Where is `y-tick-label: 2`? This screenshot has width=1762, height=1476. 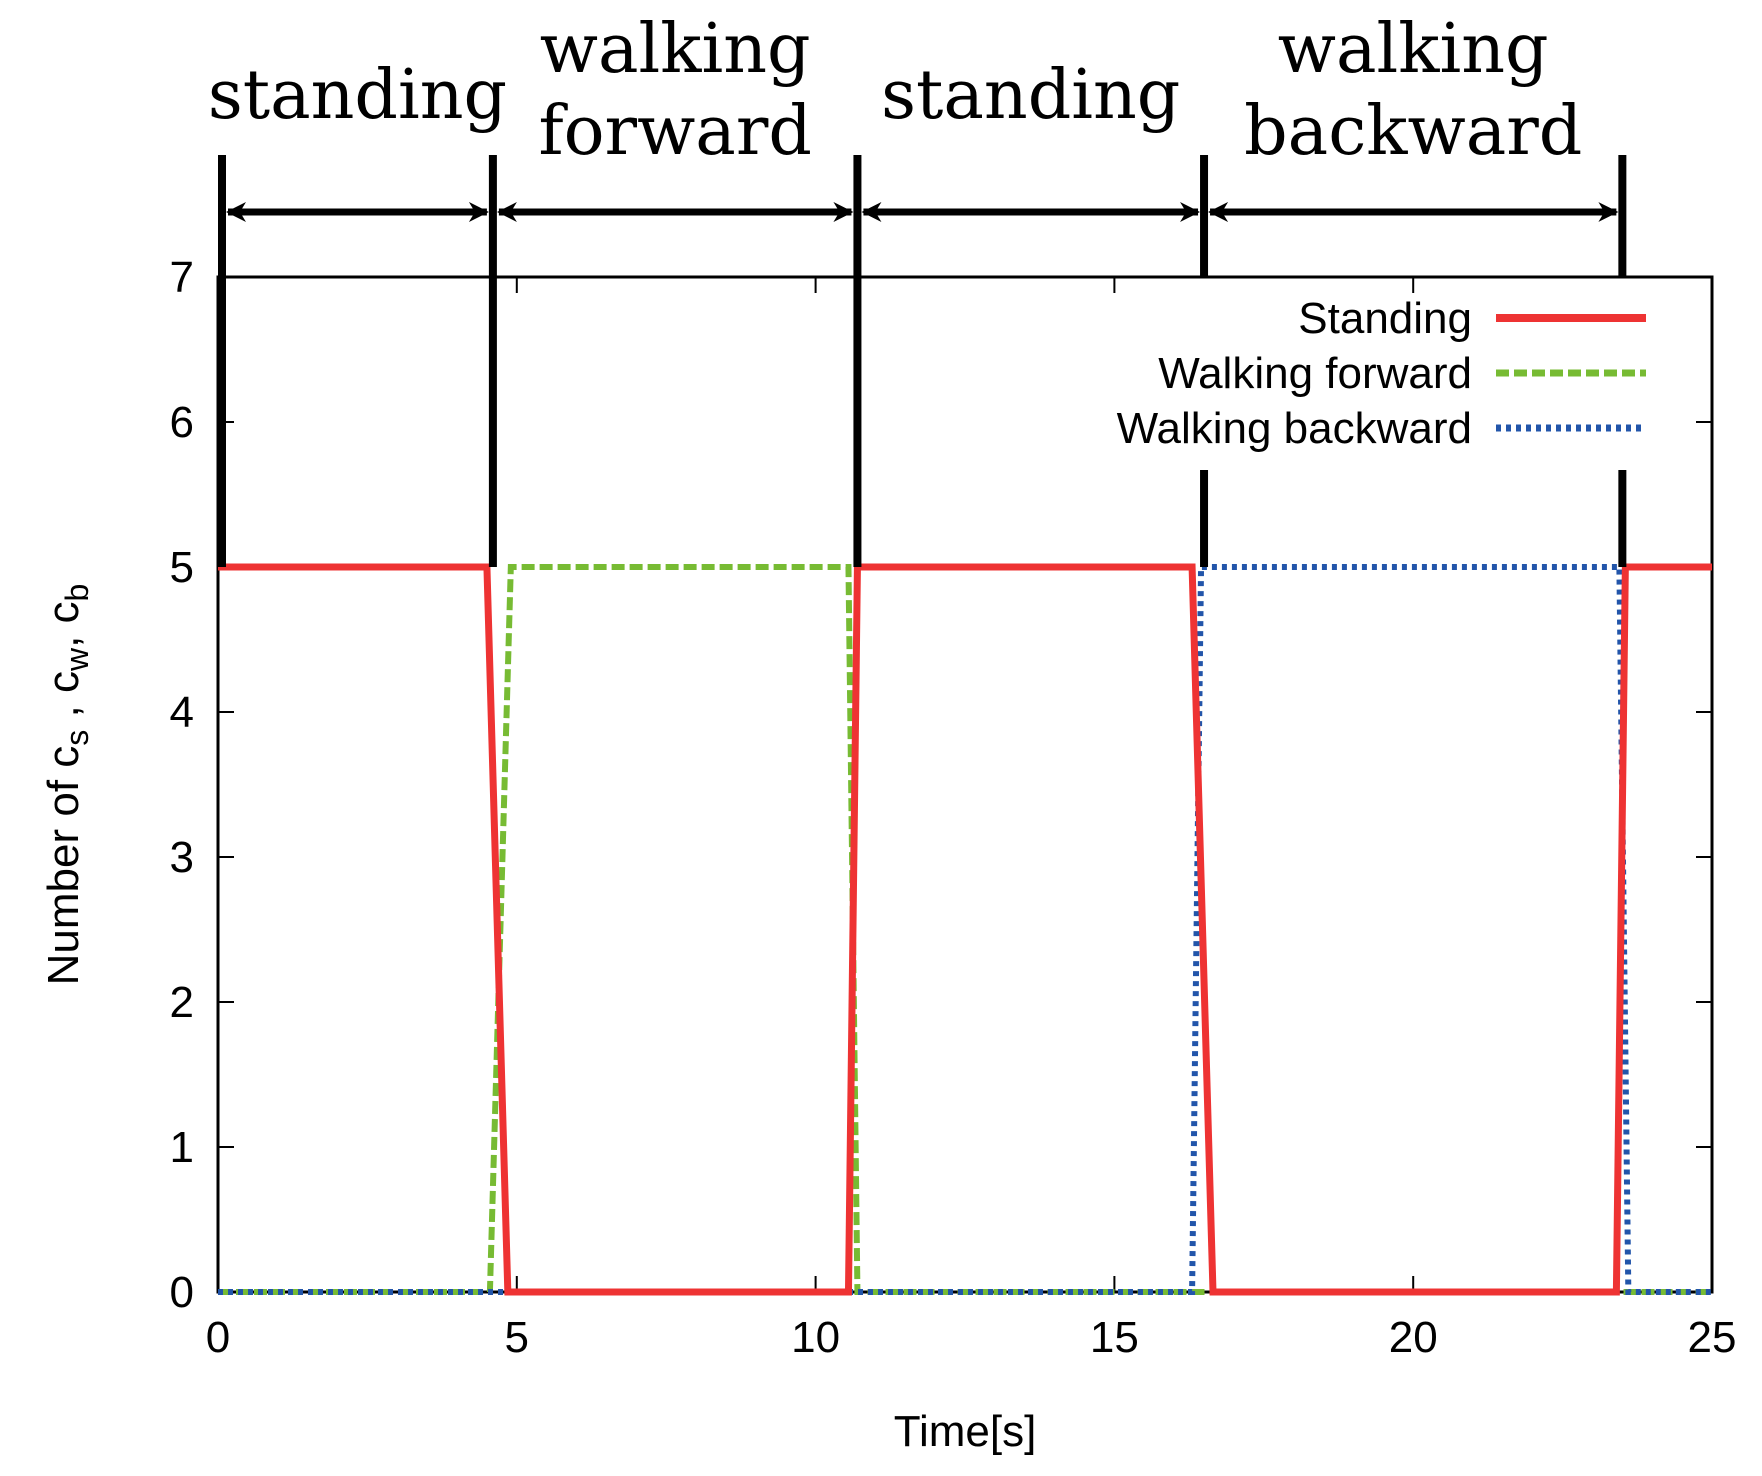 y-tick-label: 2 is located at coordinates (182, 1002).